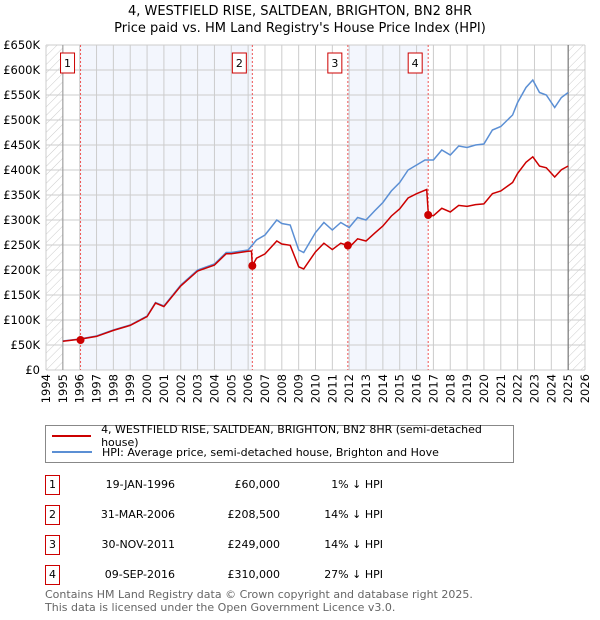  I want to click on x-tick-label: 2018, so click(450, 388).